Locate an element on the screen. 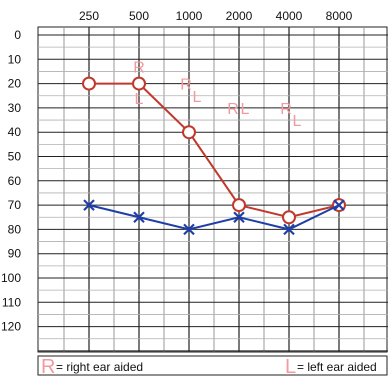  legend-left-letter: L is located at coordinates (290, 366).